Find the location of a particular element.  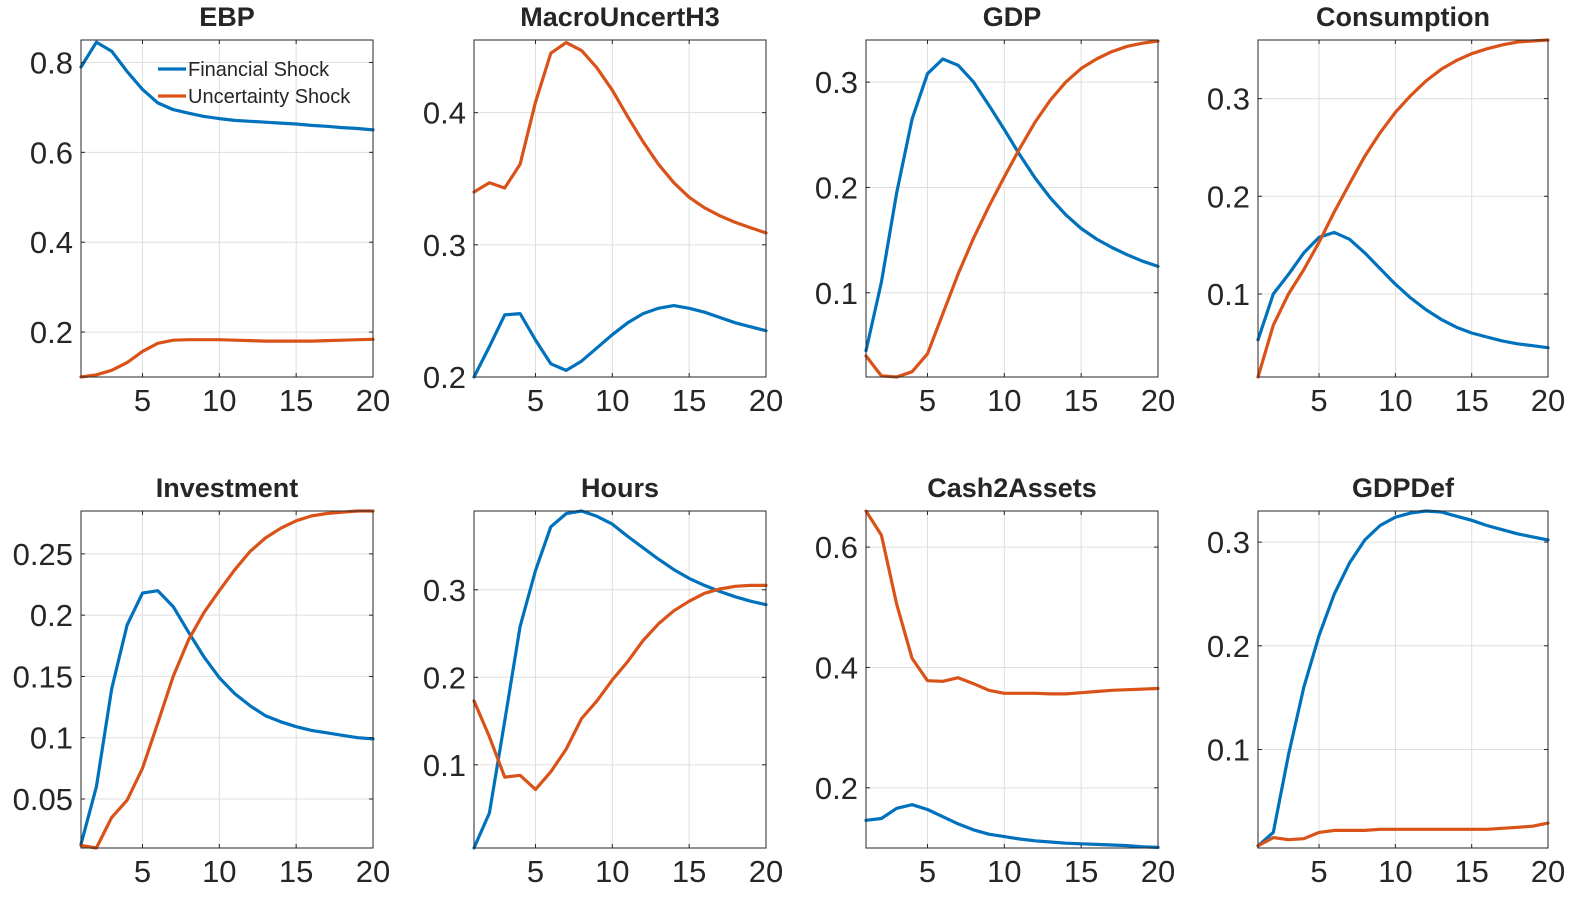

subplot-gdp: 5 10 15 20 0.1 0.2 0.3 GDP is located at coordinates (995, 210).